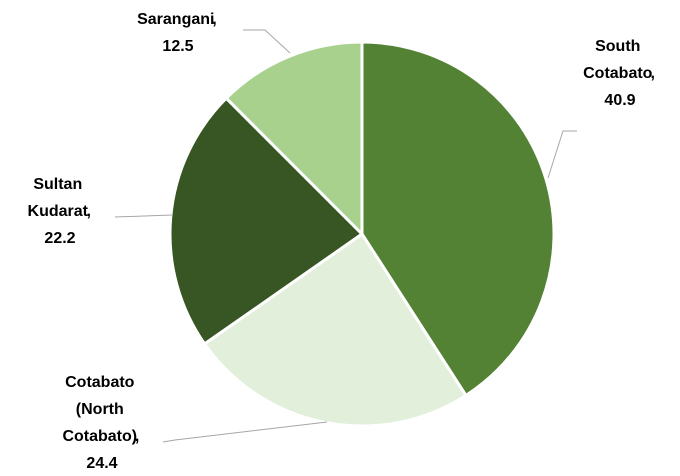 The image size is (680, 476). Describe the element at coordinates (619, 100) in the screenshot. I see `value-label: 40.9` at that location.